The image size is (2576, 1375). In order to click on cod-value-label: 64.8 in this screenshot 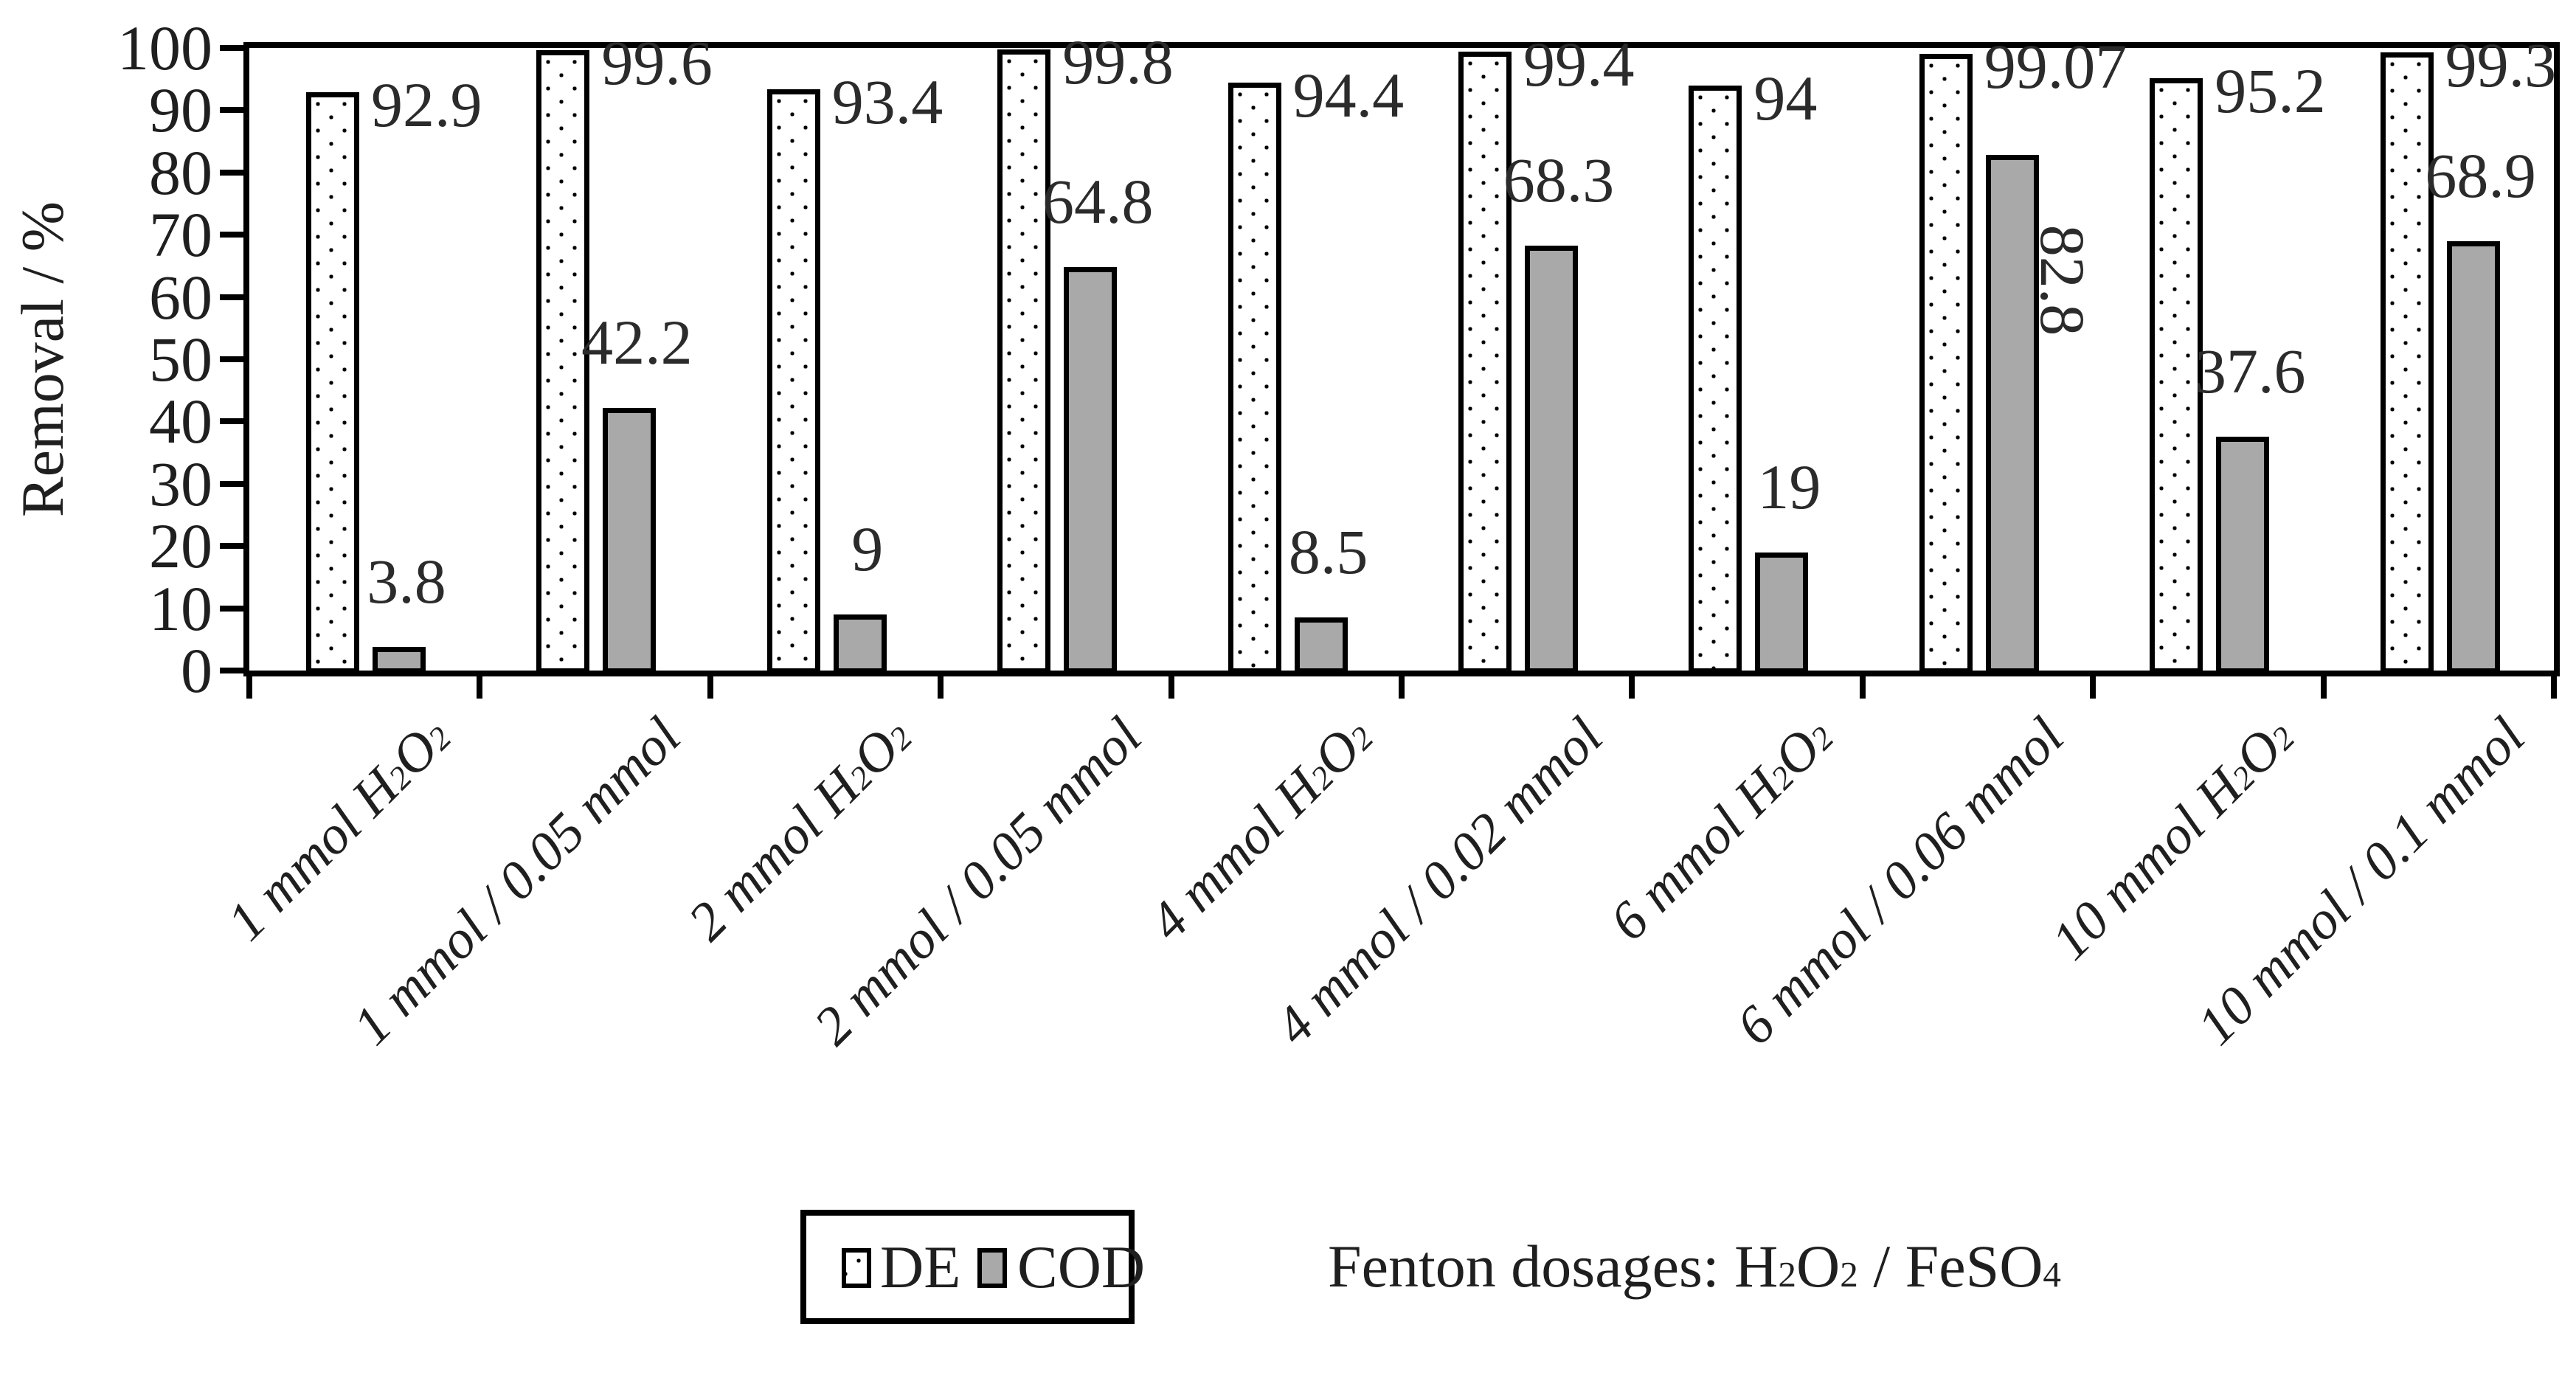, I will do `click(1098, 202)`.